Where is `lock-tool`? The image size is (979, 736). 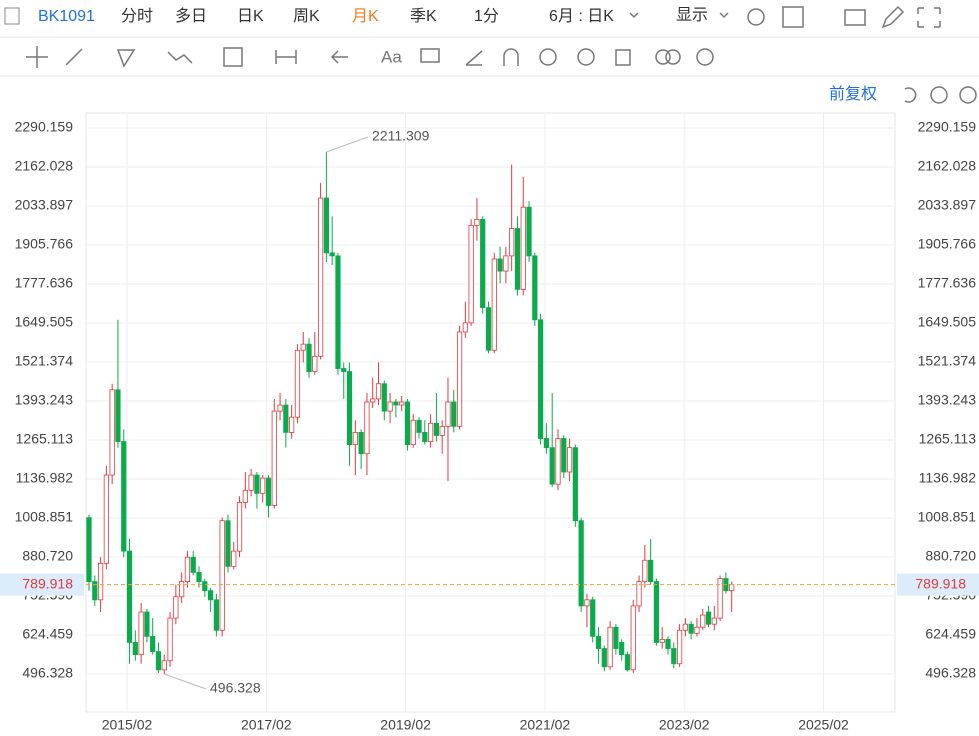 lock-tool is located at coordinates (548, 57).